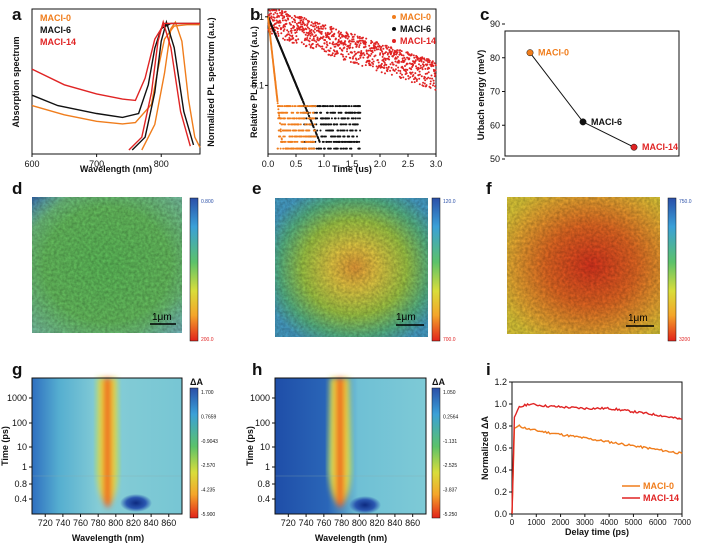  I want to click on panel-d-scalebar-label: 1μm, so click(162, 317).